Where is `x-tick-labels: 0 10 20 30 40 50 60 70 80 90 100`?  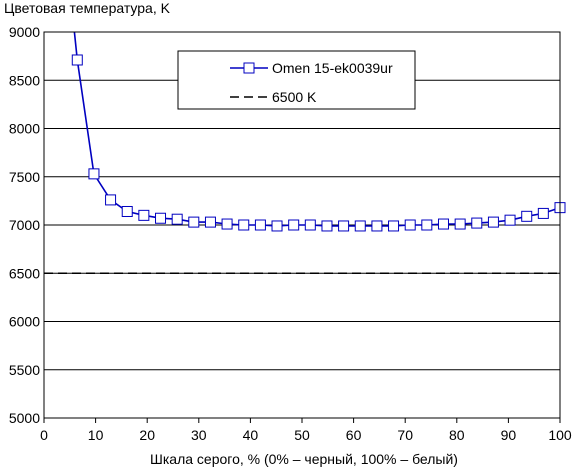 x-tick-labels: 0 10 20 30 40 50 60 70 80 90 100 is located at coordinates (306, 435).